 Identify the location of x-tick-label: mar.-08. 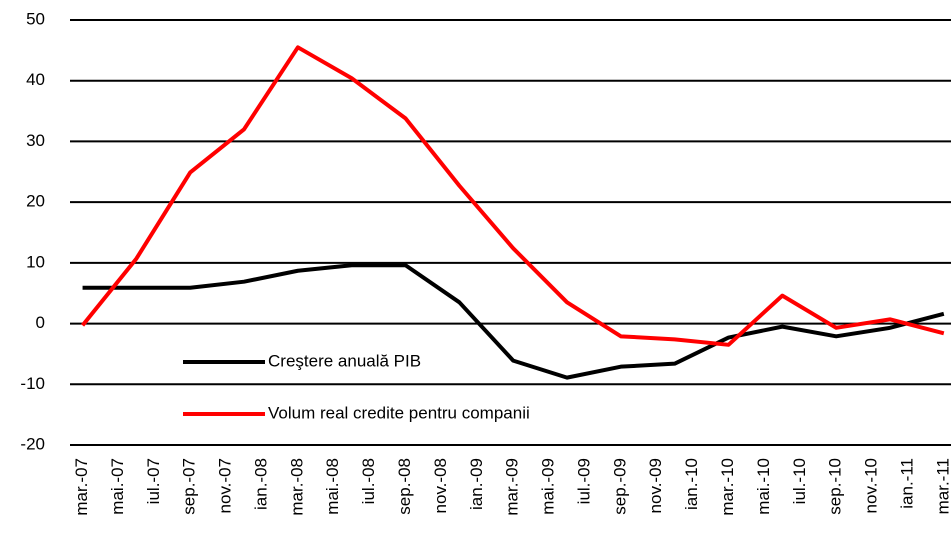
(296, 487).